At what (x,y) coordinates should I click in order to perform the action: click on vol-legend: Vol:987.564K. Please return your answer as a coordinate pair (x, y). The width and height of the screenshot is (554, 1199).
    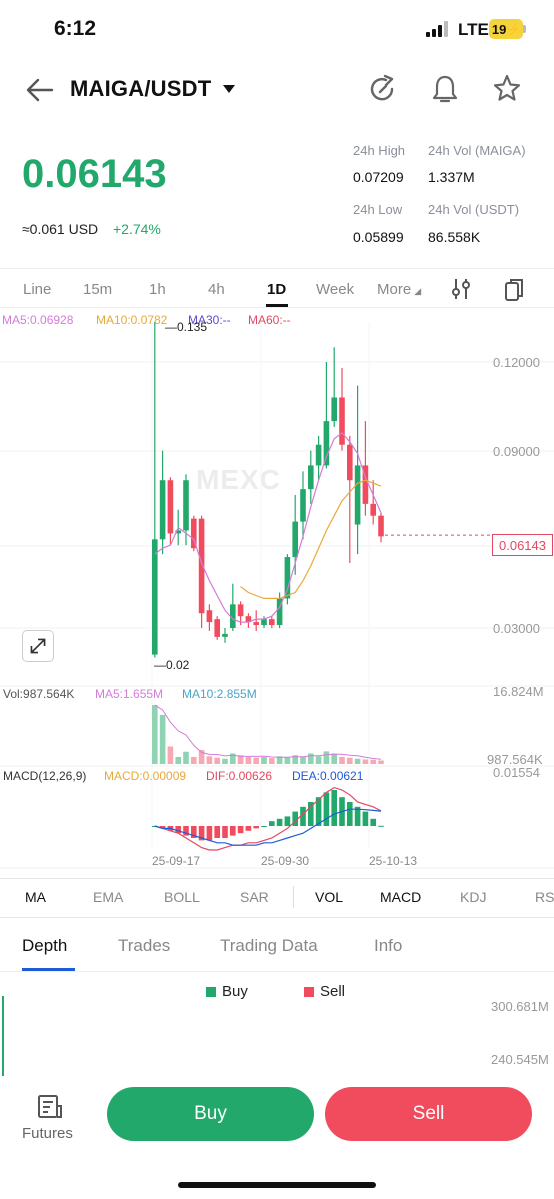
    Looking at the image, I should click on (39, 694).